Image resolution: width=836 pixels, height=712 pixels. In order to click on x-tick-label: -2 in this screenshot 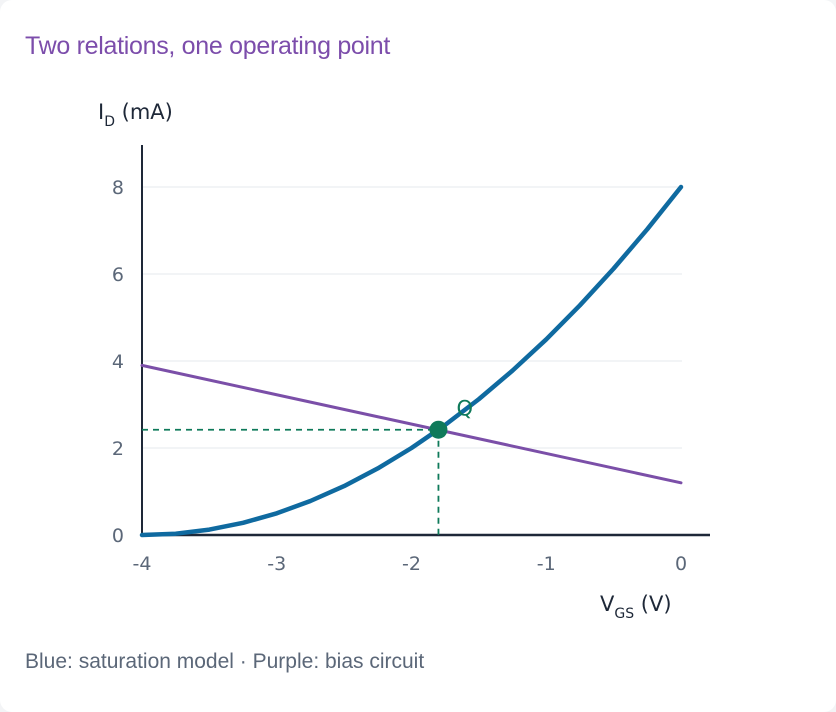, I will do `click(411, 564)`.